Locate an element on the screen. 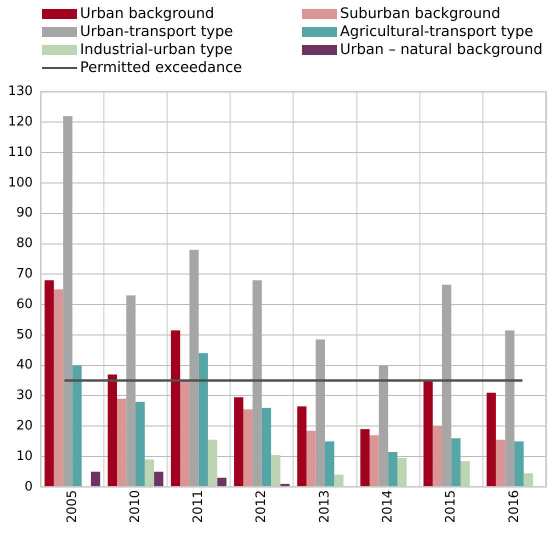 The height and width of the screenshot is (549, 554). legend-label: Agricultural-transport type is located at coordinates (437, 32).